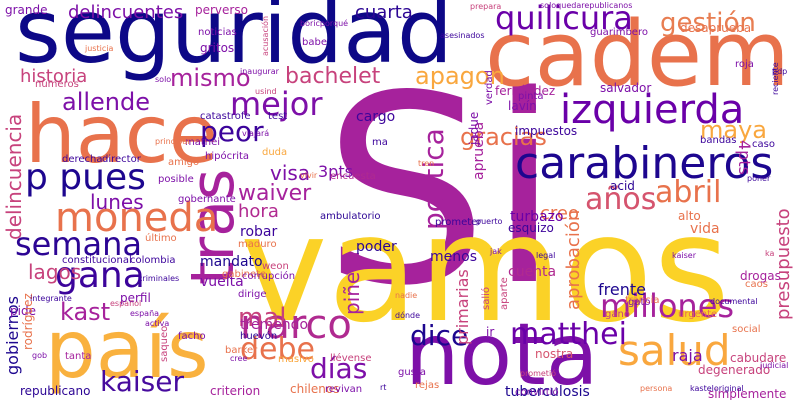  What do you see at coordinates (266, 91) in the screenshot?
I see `word: usind` at bounding box center [266, 91].